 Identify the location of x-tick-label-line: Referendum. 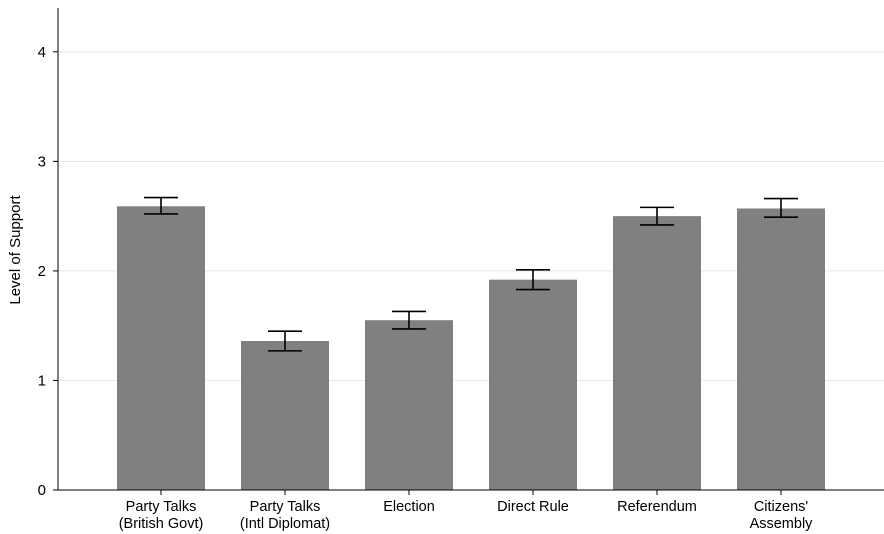
(657, 507).